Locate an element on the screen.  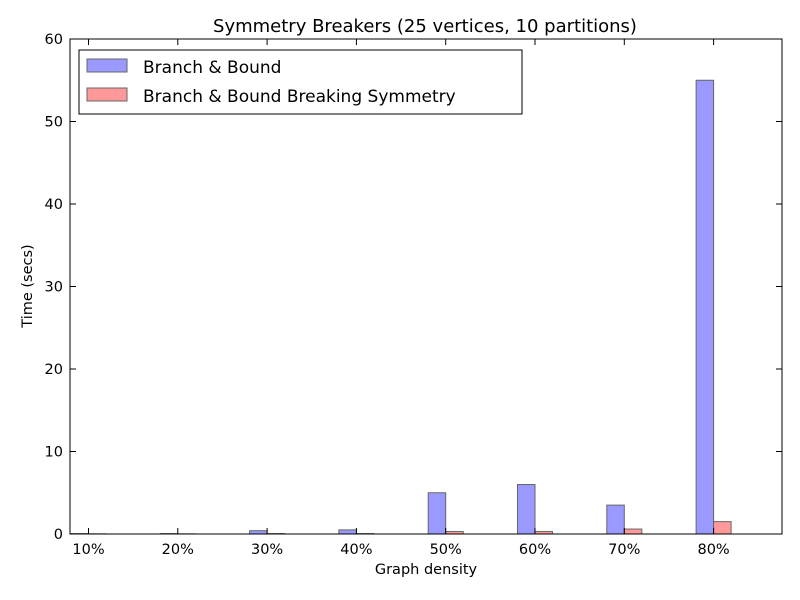
bar-series-2-70pct is located at coordinates (633, 531).